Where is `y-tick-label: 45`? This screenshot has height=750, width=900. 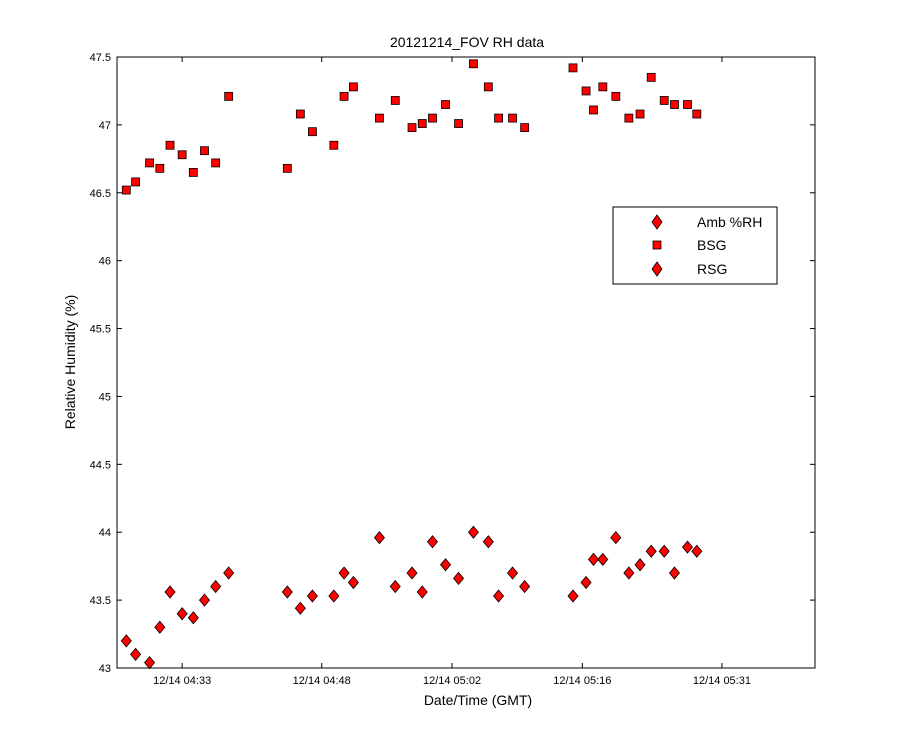
y-tick-label: 45 is located at coordinates (105, 397).